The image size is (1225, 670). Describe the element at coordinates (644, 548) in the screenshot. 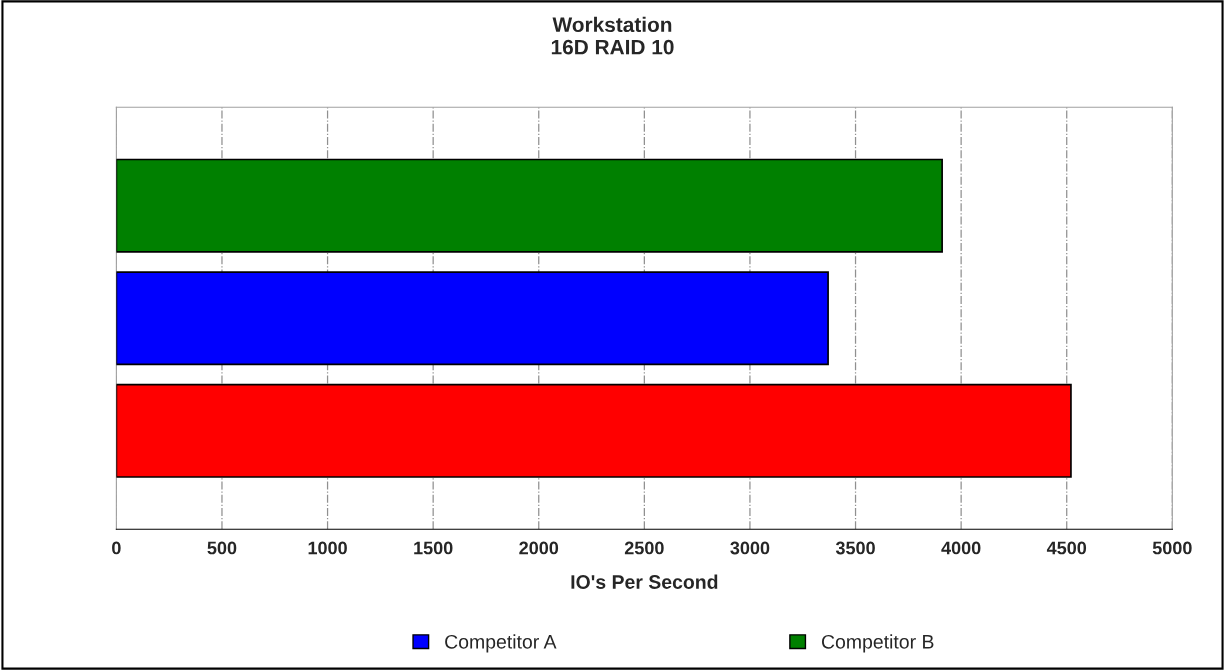

I see `x-tick-label: 2500` at that location.